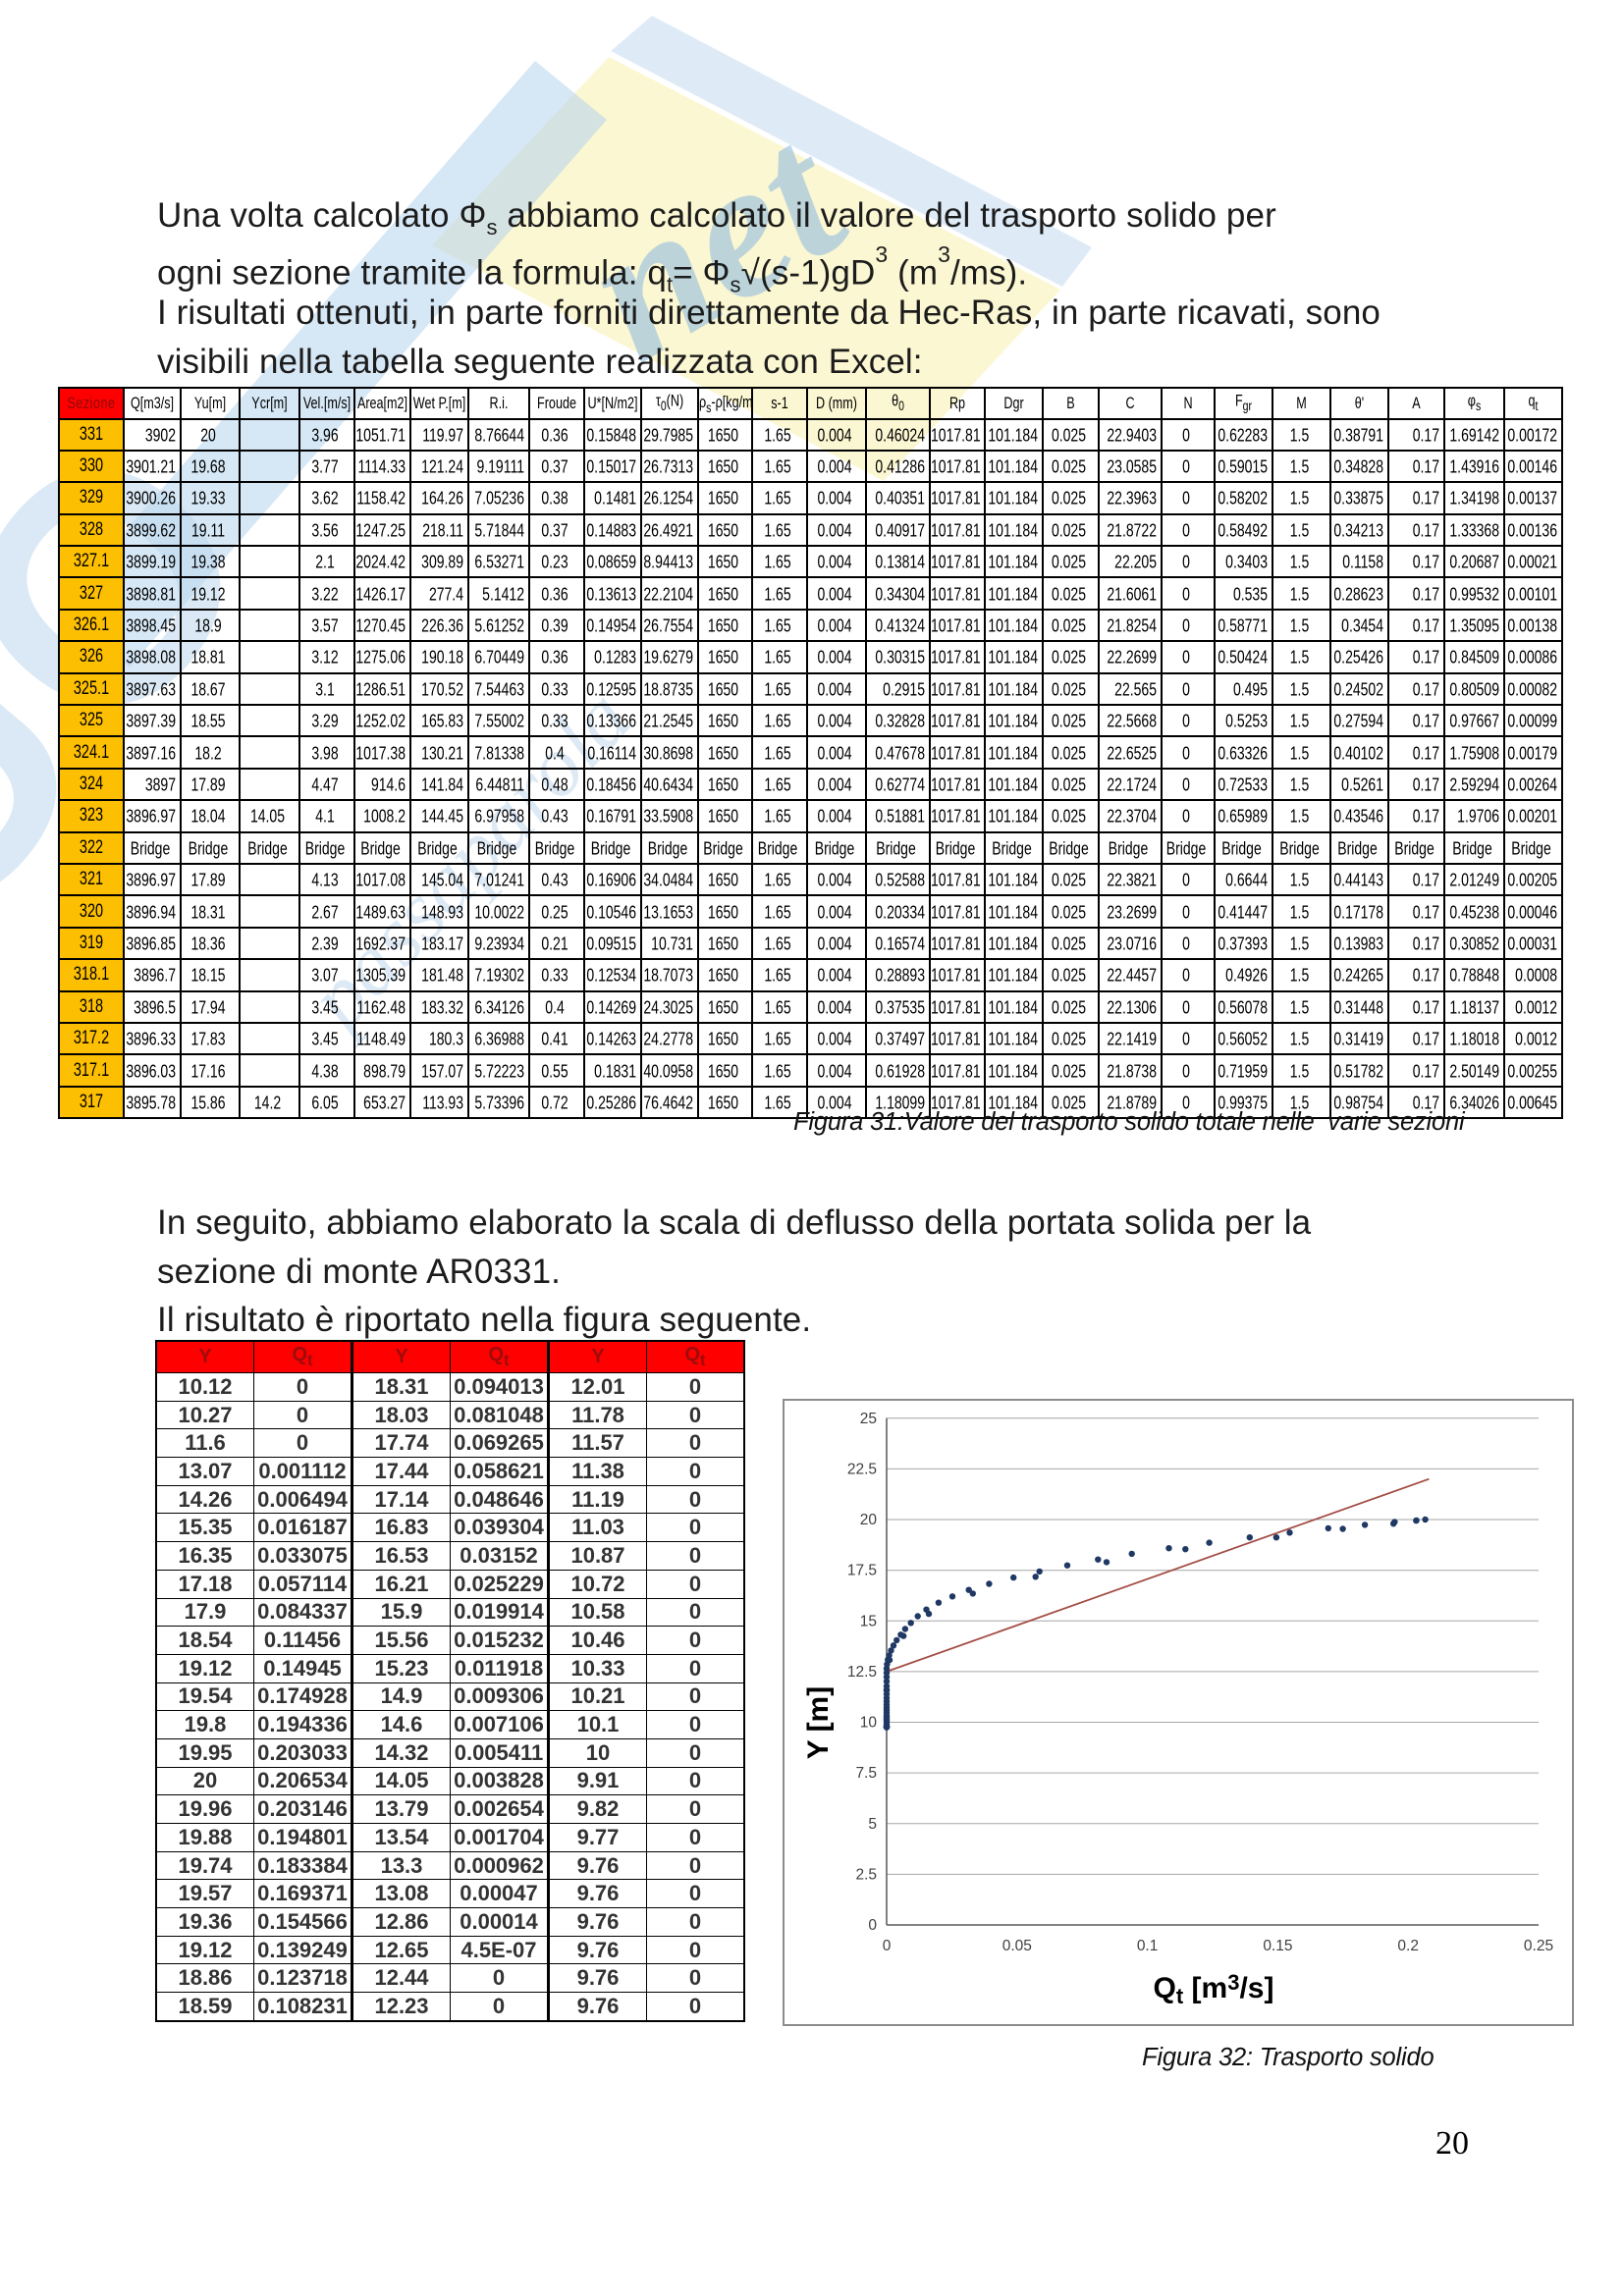 This screenshot has width=1624, height=2296. What do you see at coordinates (866, 1875) in the screenshot?
I see `svg-text: 2.5` at bounding box center [866, 1875].